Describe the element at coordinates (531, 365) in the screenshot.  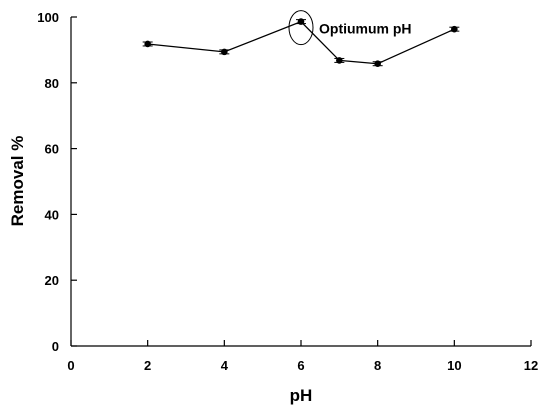
I see `x-tick-label: 12` at that location.